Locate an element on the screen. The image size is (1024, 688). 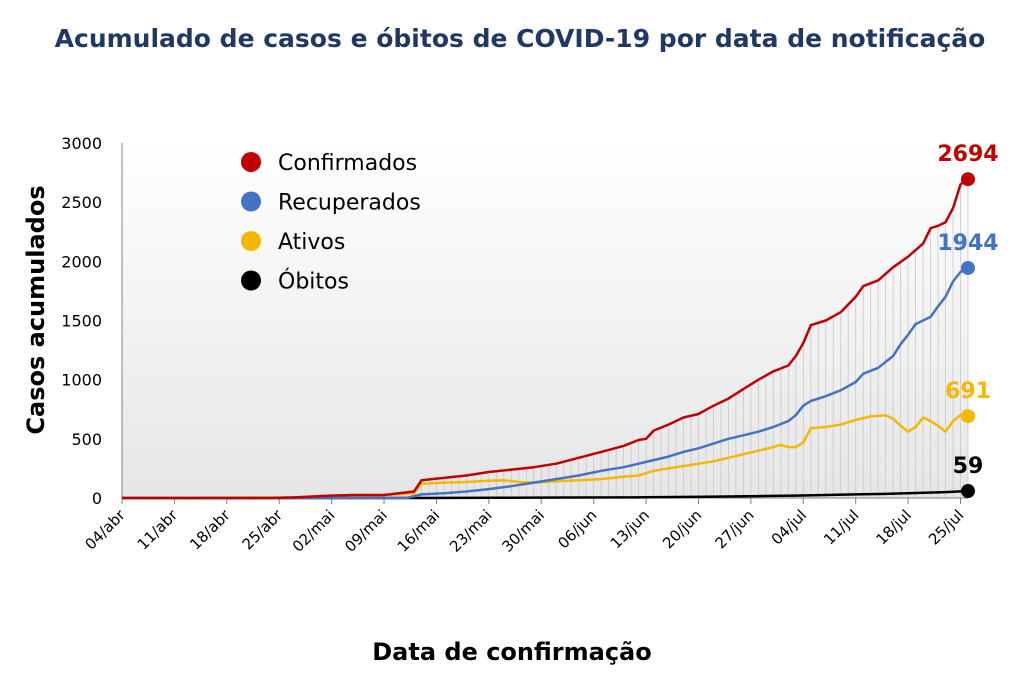
y-tick-label: 3000 is located at coordinates (81, 143).